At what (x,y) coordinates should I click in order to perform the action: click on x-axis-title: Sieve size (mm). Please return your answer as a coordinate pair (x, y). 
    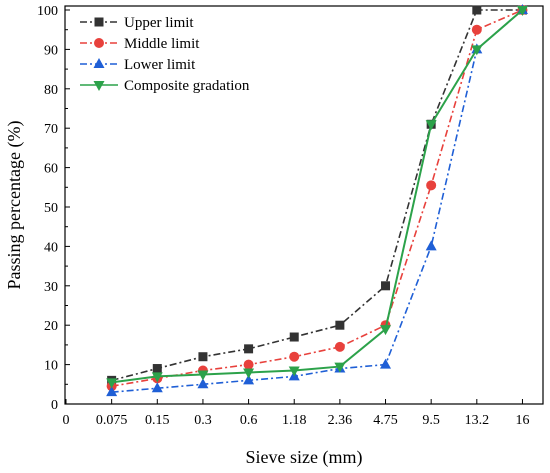
    Looking at the image, I should click on (304, 457).